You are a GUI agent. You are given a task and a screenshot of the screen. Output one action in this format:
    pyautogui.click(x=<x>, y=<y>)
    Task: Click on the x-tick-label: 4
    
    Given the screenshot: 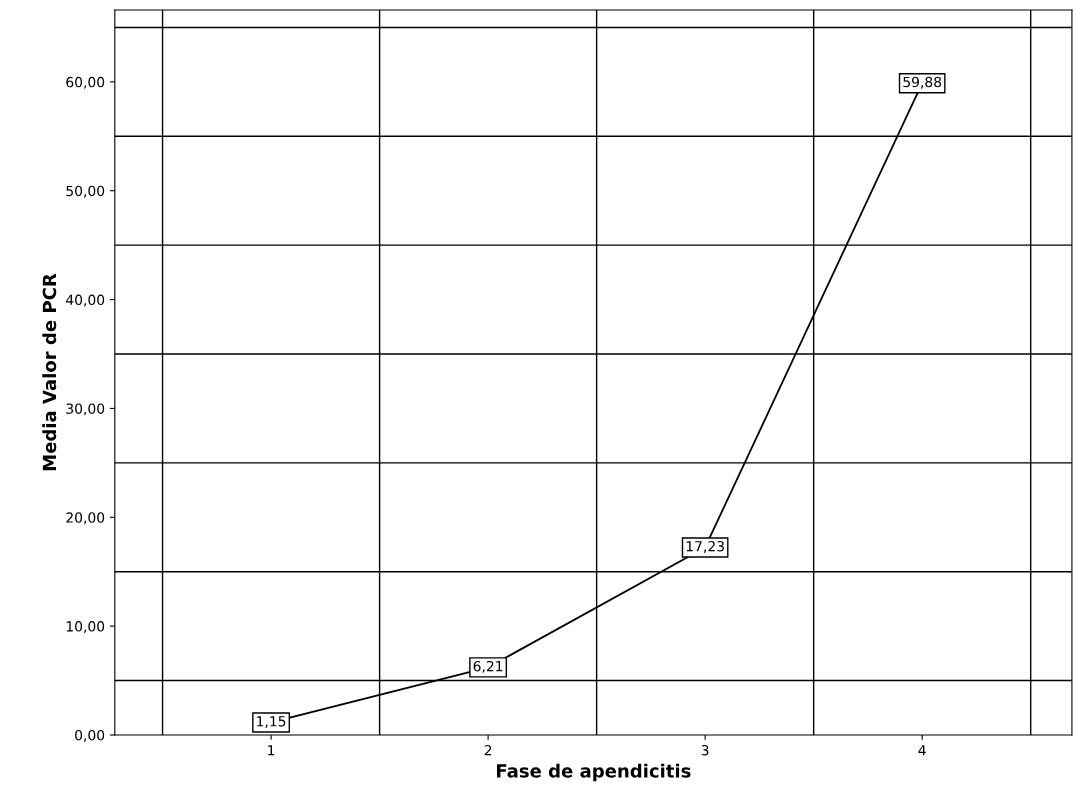 What is the action you would take?
    pyautogui.click(x=922, y=750)
    